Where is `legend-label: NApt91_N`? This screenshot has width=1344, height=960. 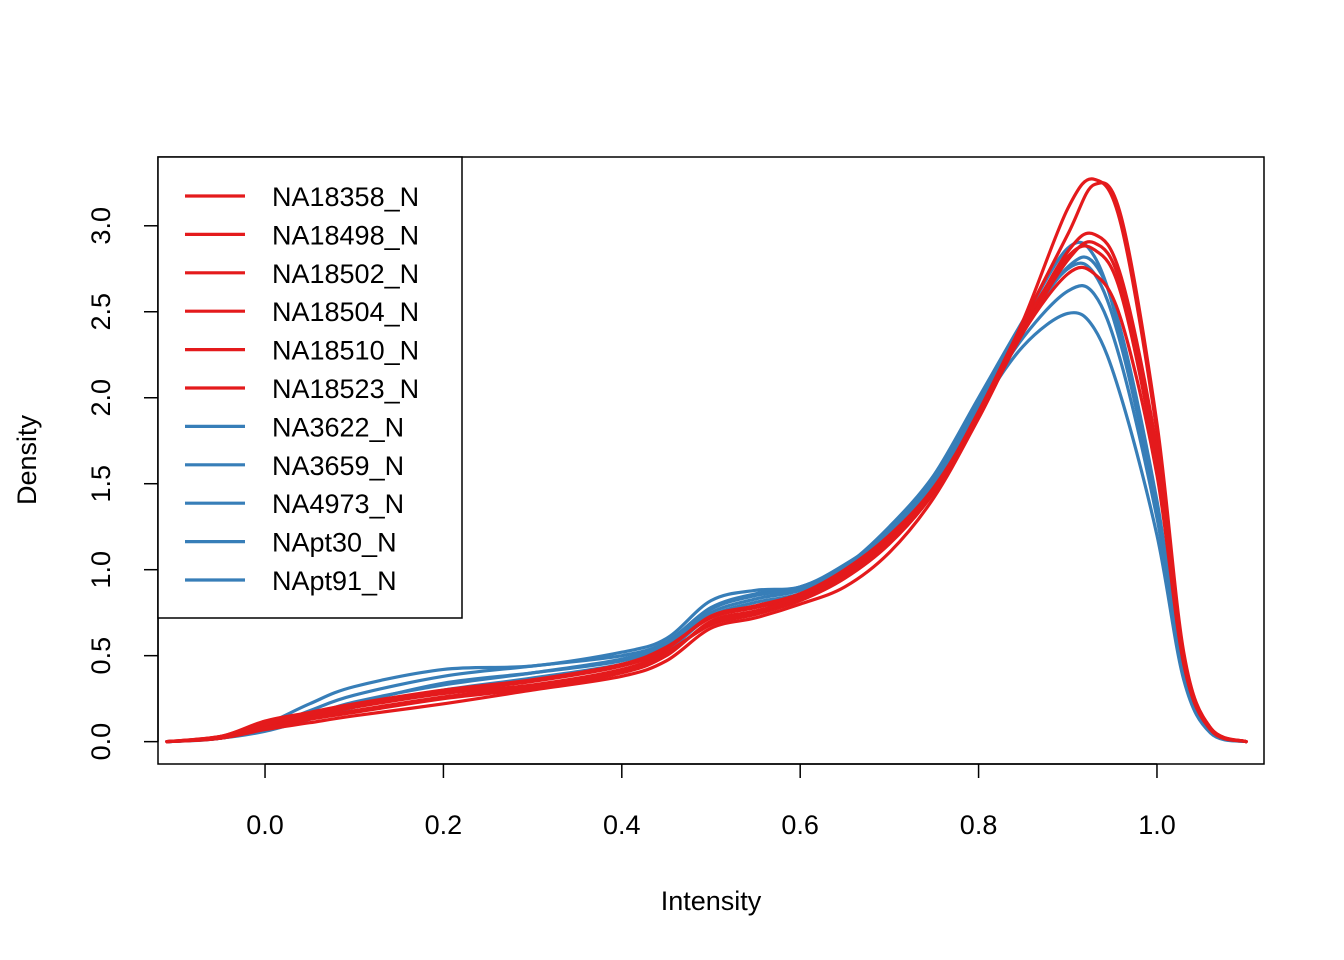
legend-label: NApt91_N is located at coordinates (334, 581).